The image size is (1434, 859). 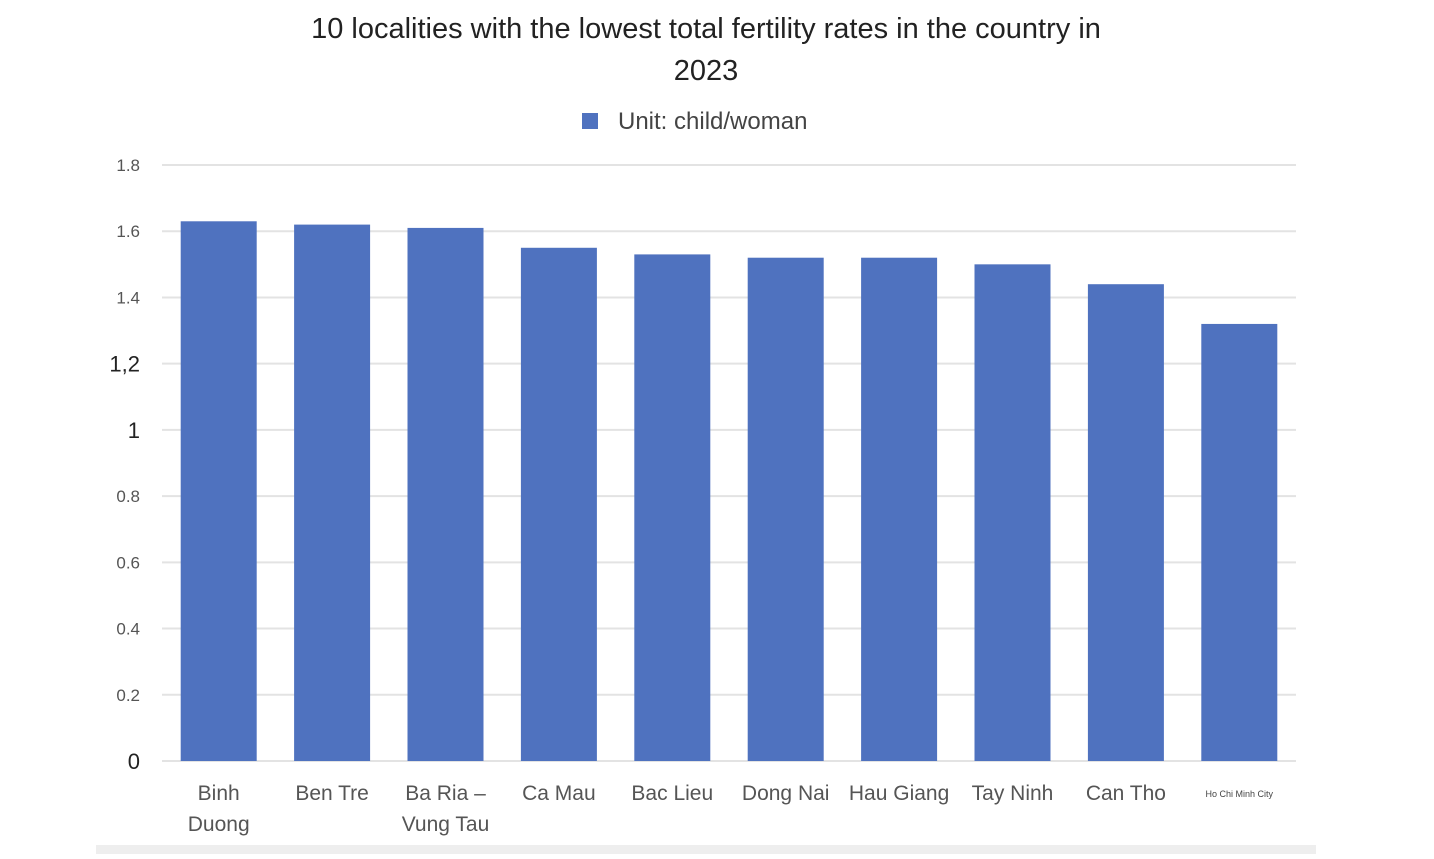 What do you see at coordinates (712, 121) in the screenshot?
I see `legend-label: Unit: child/woman` at bounding box center [712, 121].